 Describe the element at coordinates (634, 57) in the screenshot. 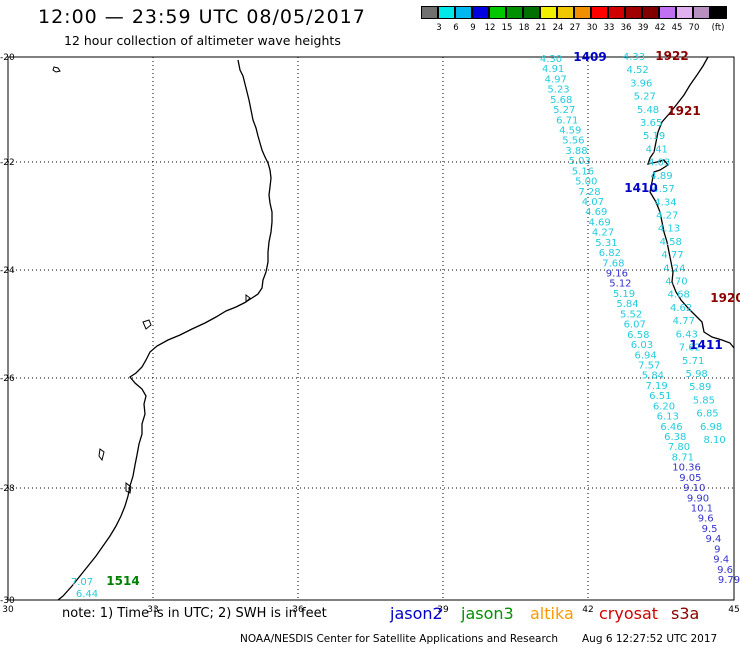

I see `track-b-value: 4.33` at that location.